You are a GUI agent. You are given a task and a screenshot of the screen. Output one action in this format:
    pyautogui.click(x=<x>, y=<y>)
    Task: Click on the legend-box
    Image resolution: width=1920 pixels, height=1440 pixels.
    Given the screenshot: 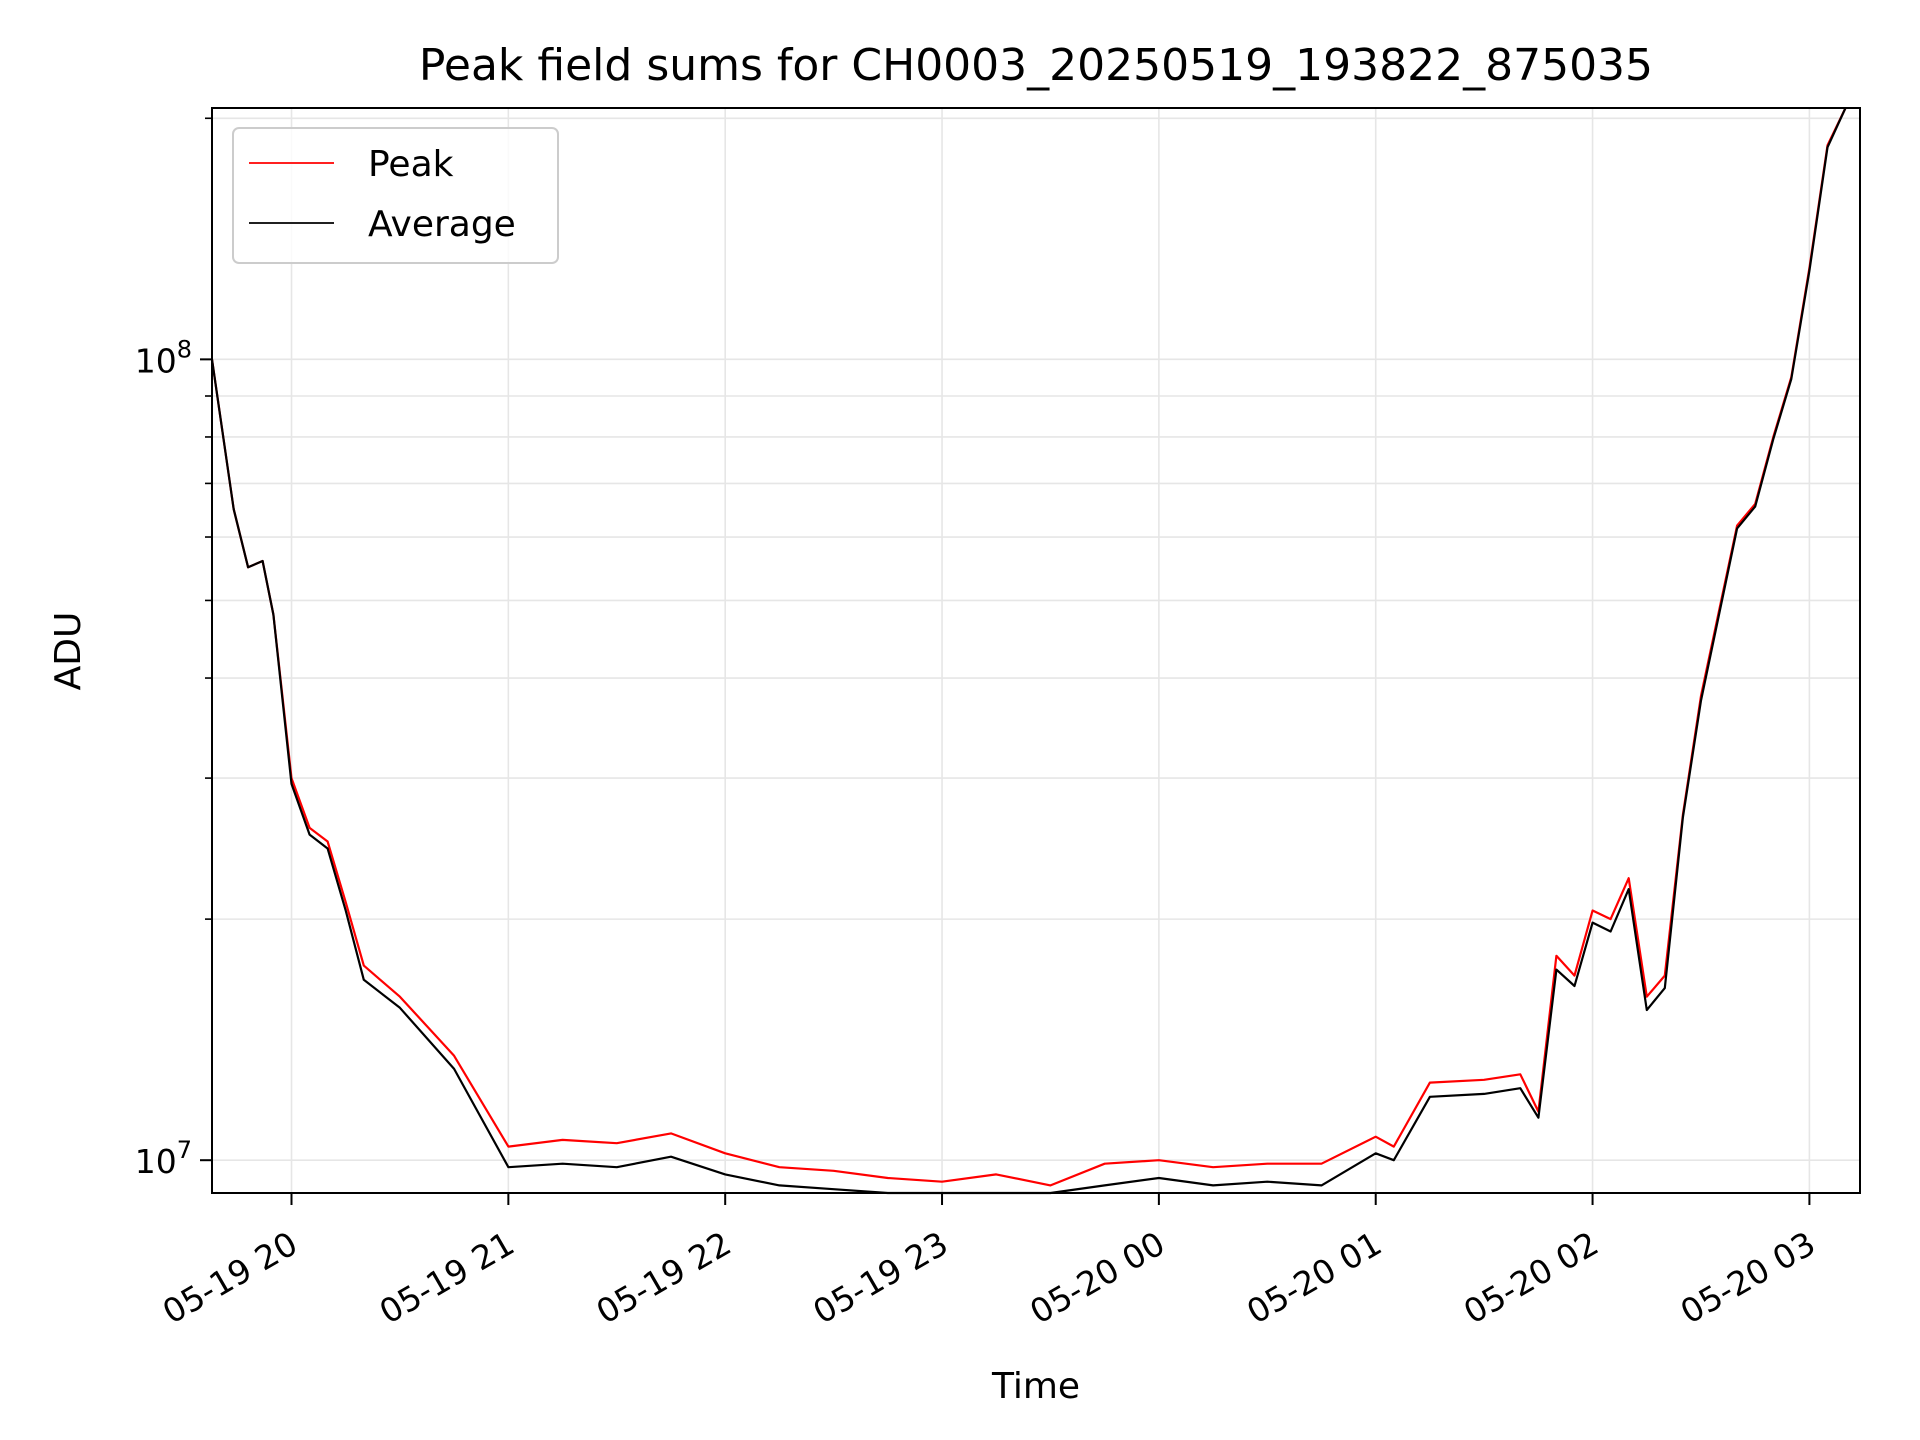 What is the action you would take?
    pyautogui.click(x=395, y=195)
    